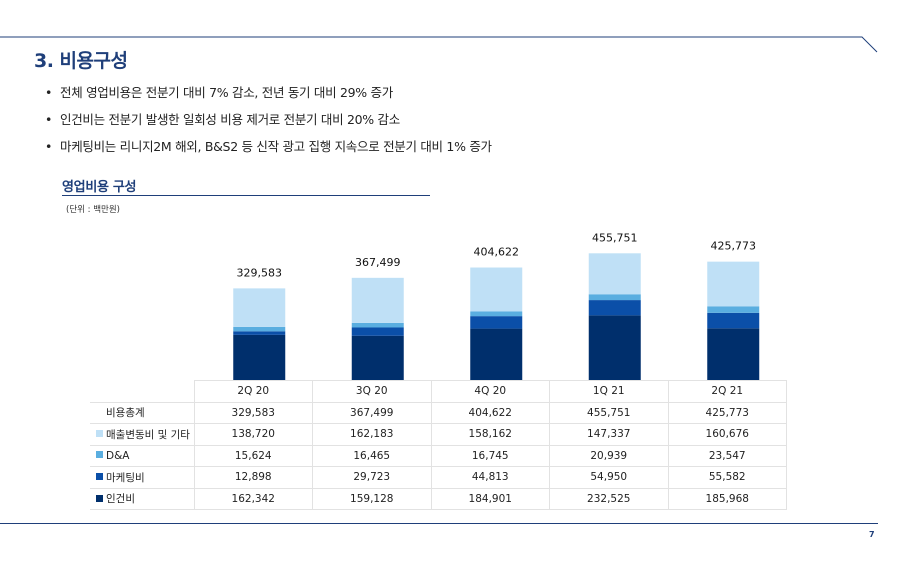  I want to click on unit-label: (단위 : 백만원), so click(93, 210).